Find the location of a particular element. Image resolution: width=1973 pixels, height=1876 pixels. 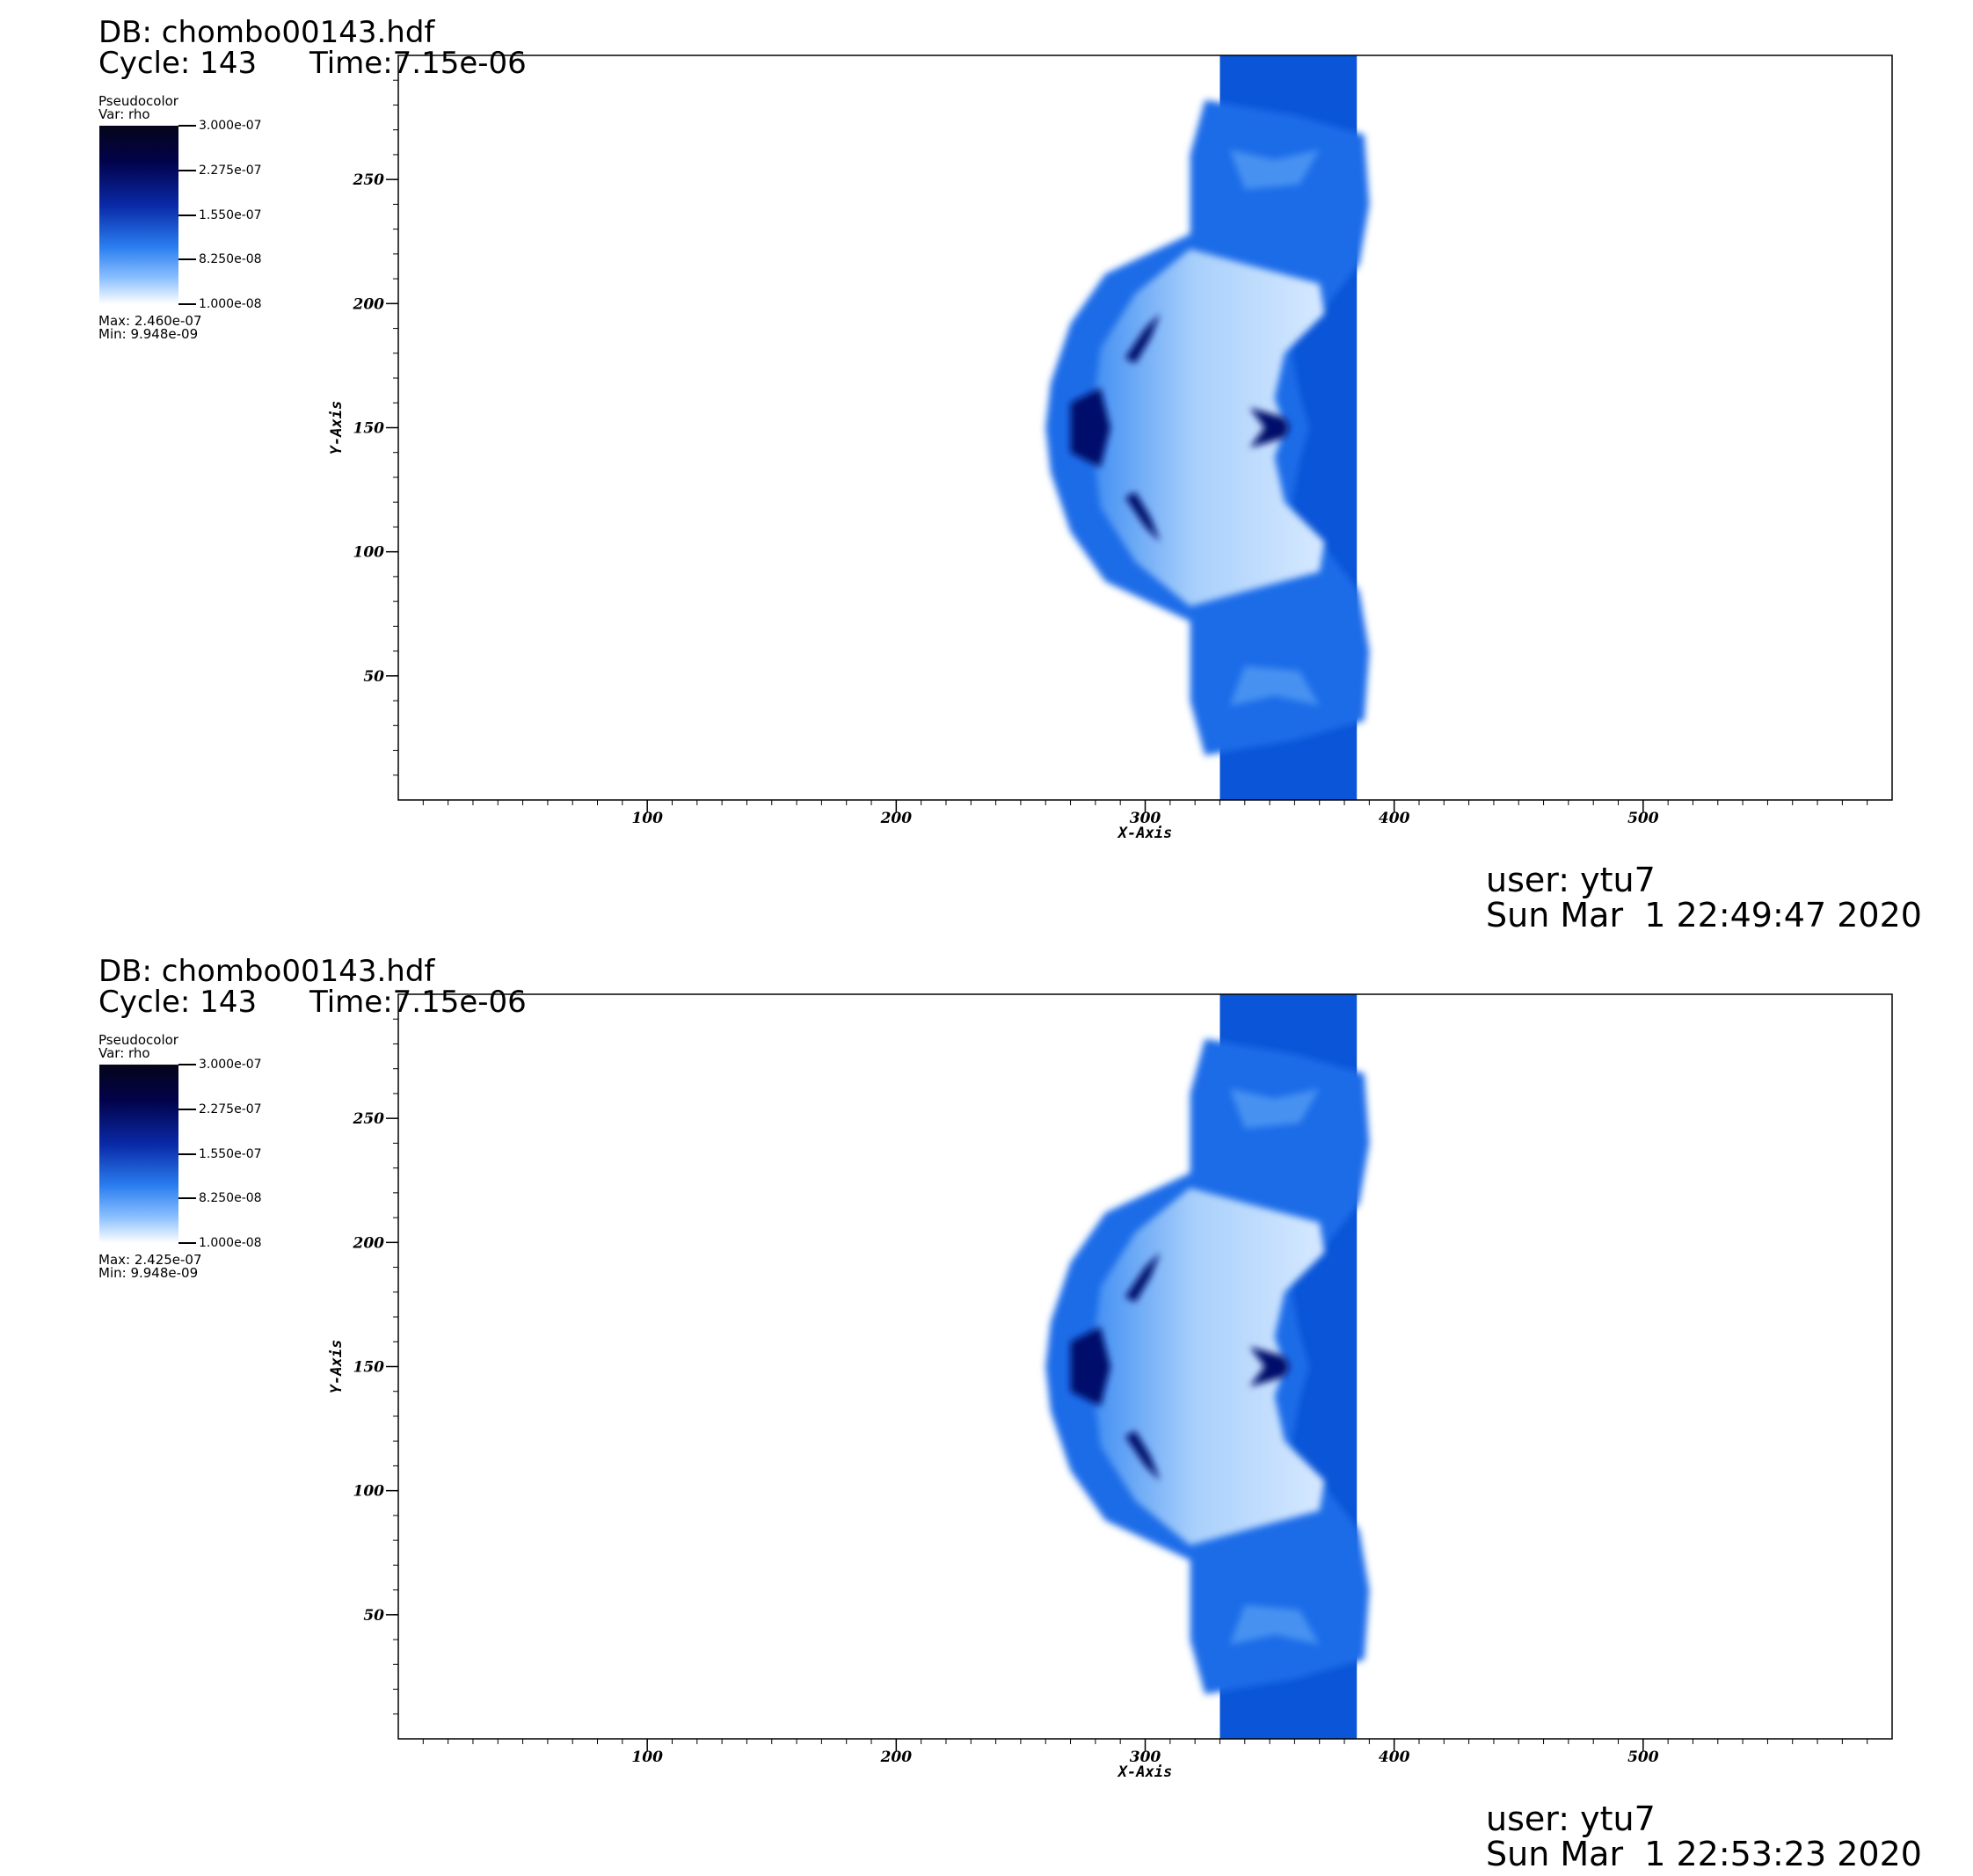

date-label: Sun Mar 1 22:53:23 2020 is located at coordinates (1704, 1854).